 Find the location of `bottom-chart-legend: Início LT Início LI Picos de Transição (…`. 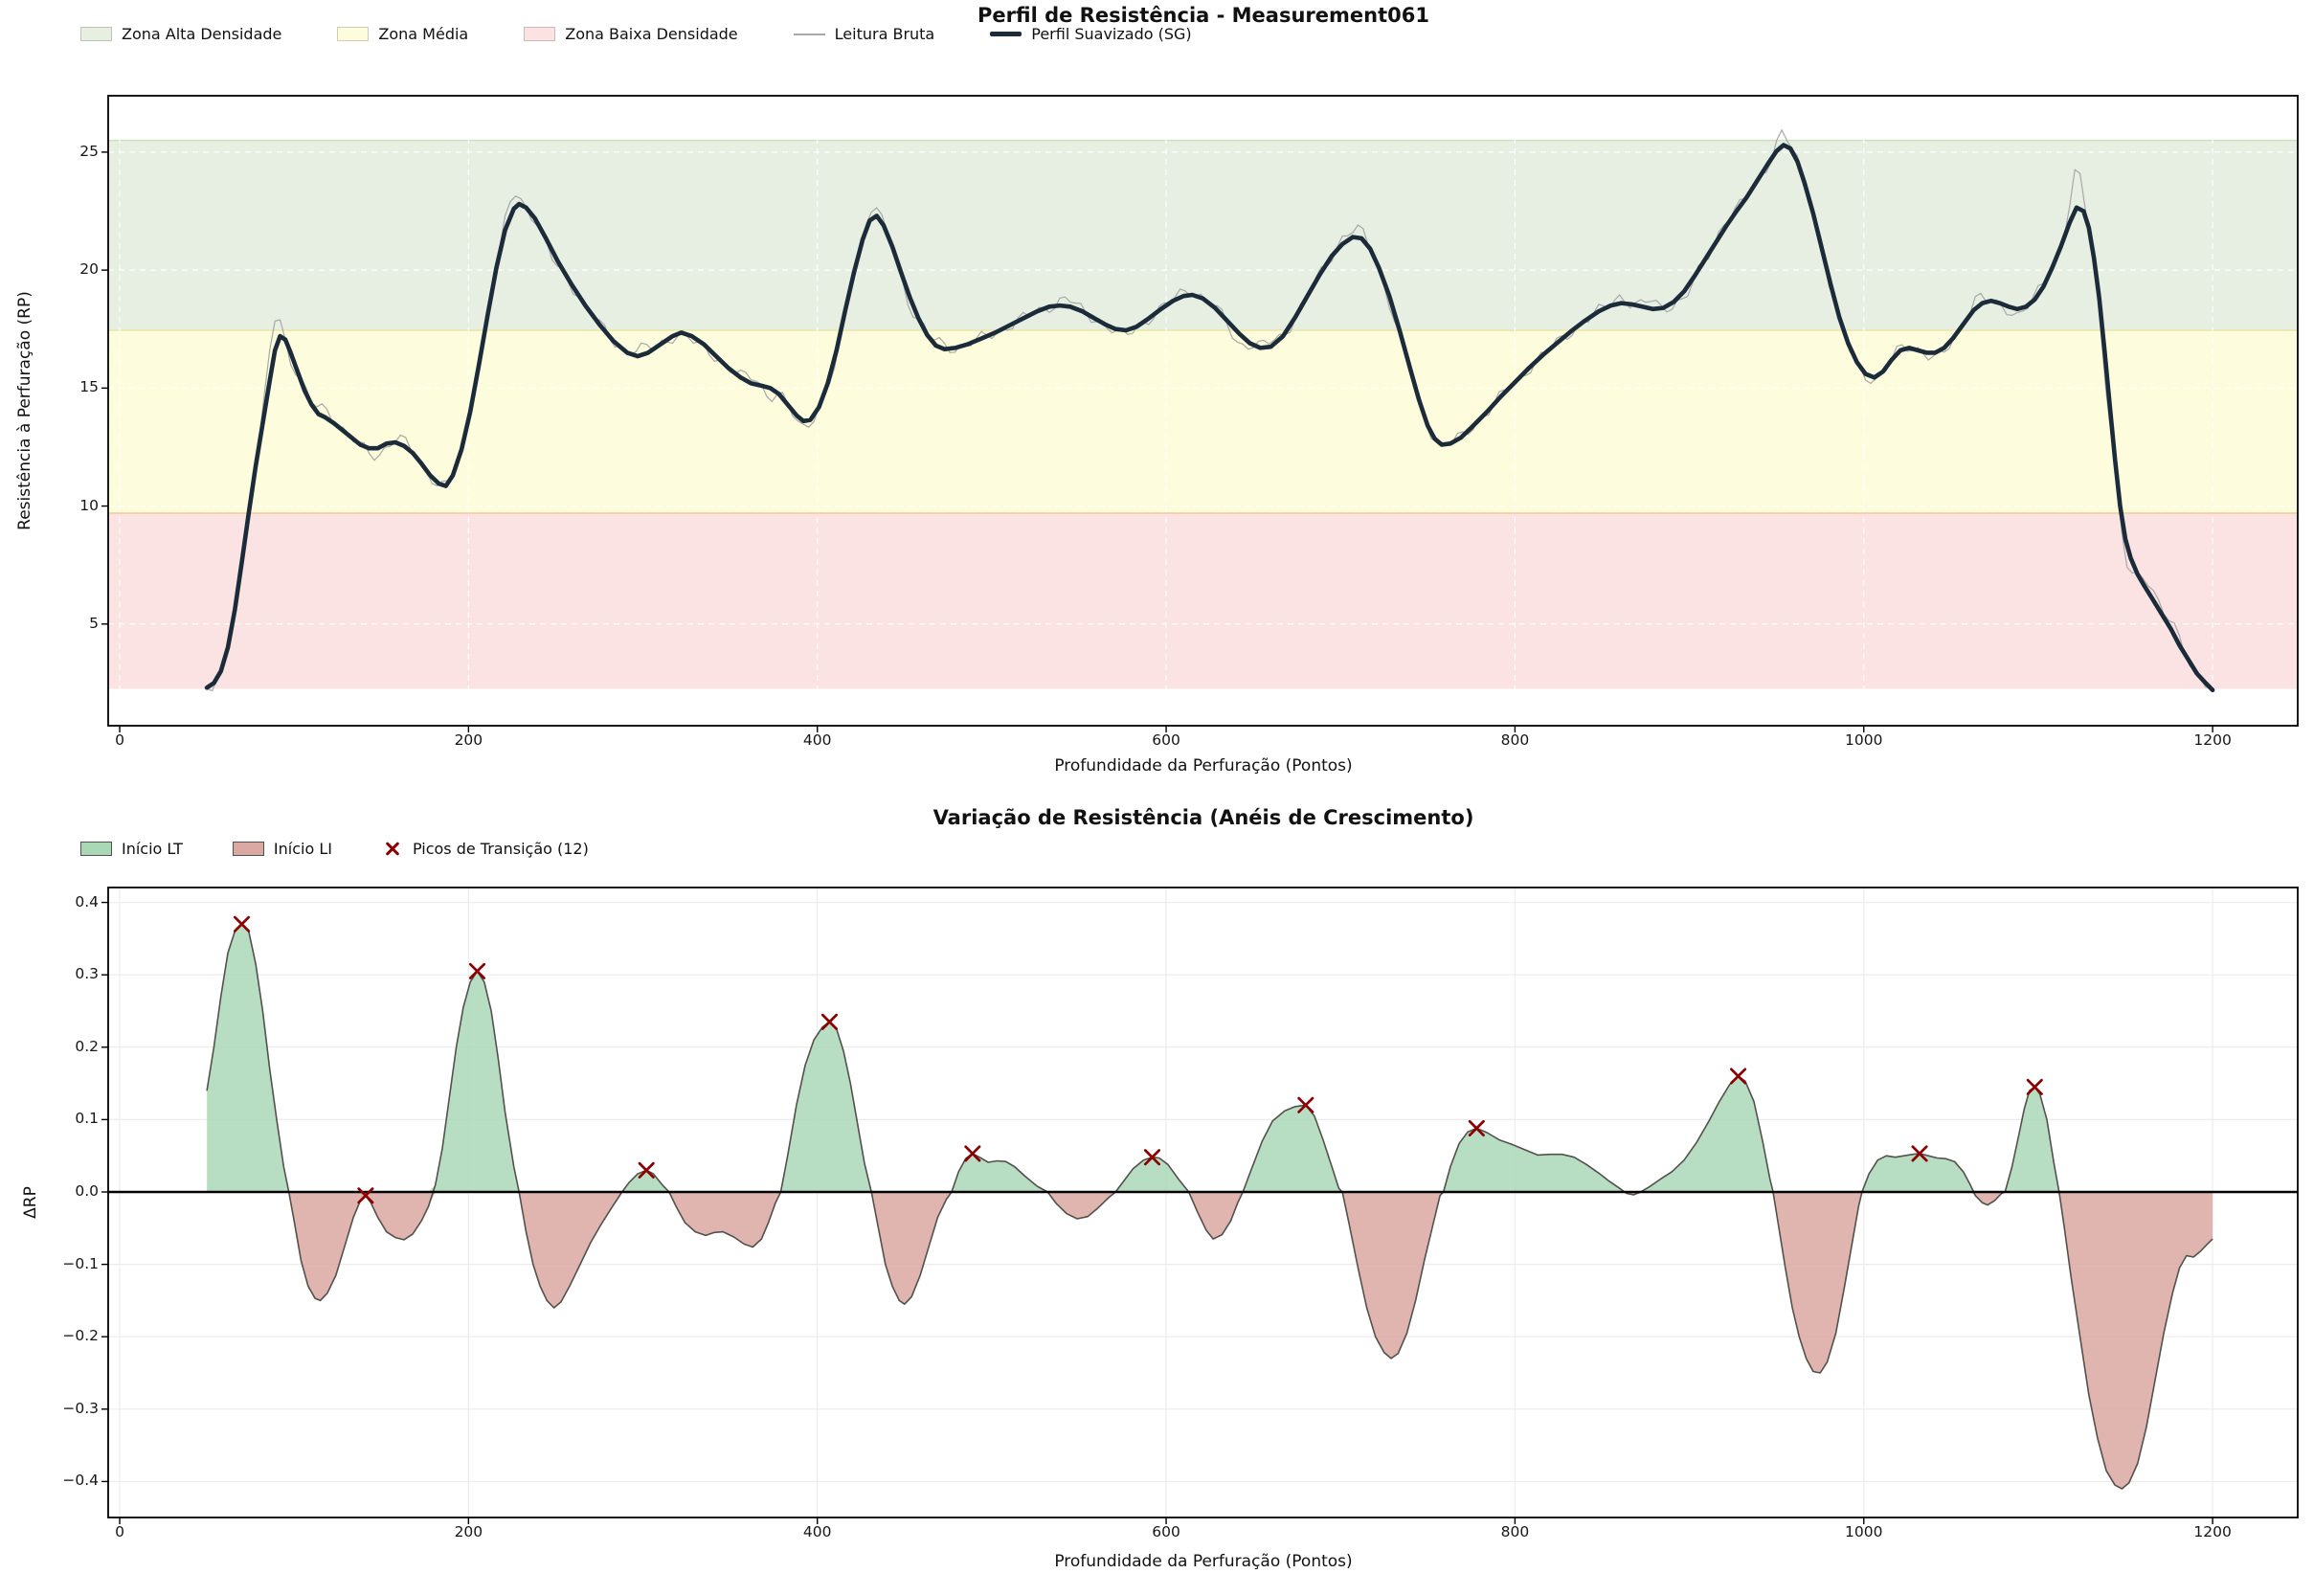

bottom-chart-legend: Início LT Início LI Picos de Transição (… is located at coordinates (335, 848).